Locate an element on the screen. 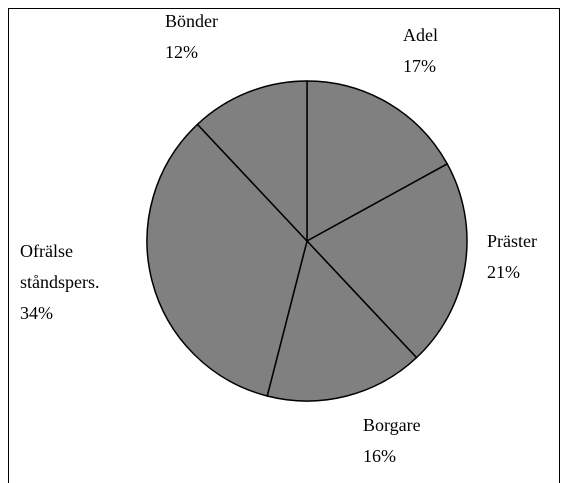  slice-label: Borgare is located at coordinates (392, 425).